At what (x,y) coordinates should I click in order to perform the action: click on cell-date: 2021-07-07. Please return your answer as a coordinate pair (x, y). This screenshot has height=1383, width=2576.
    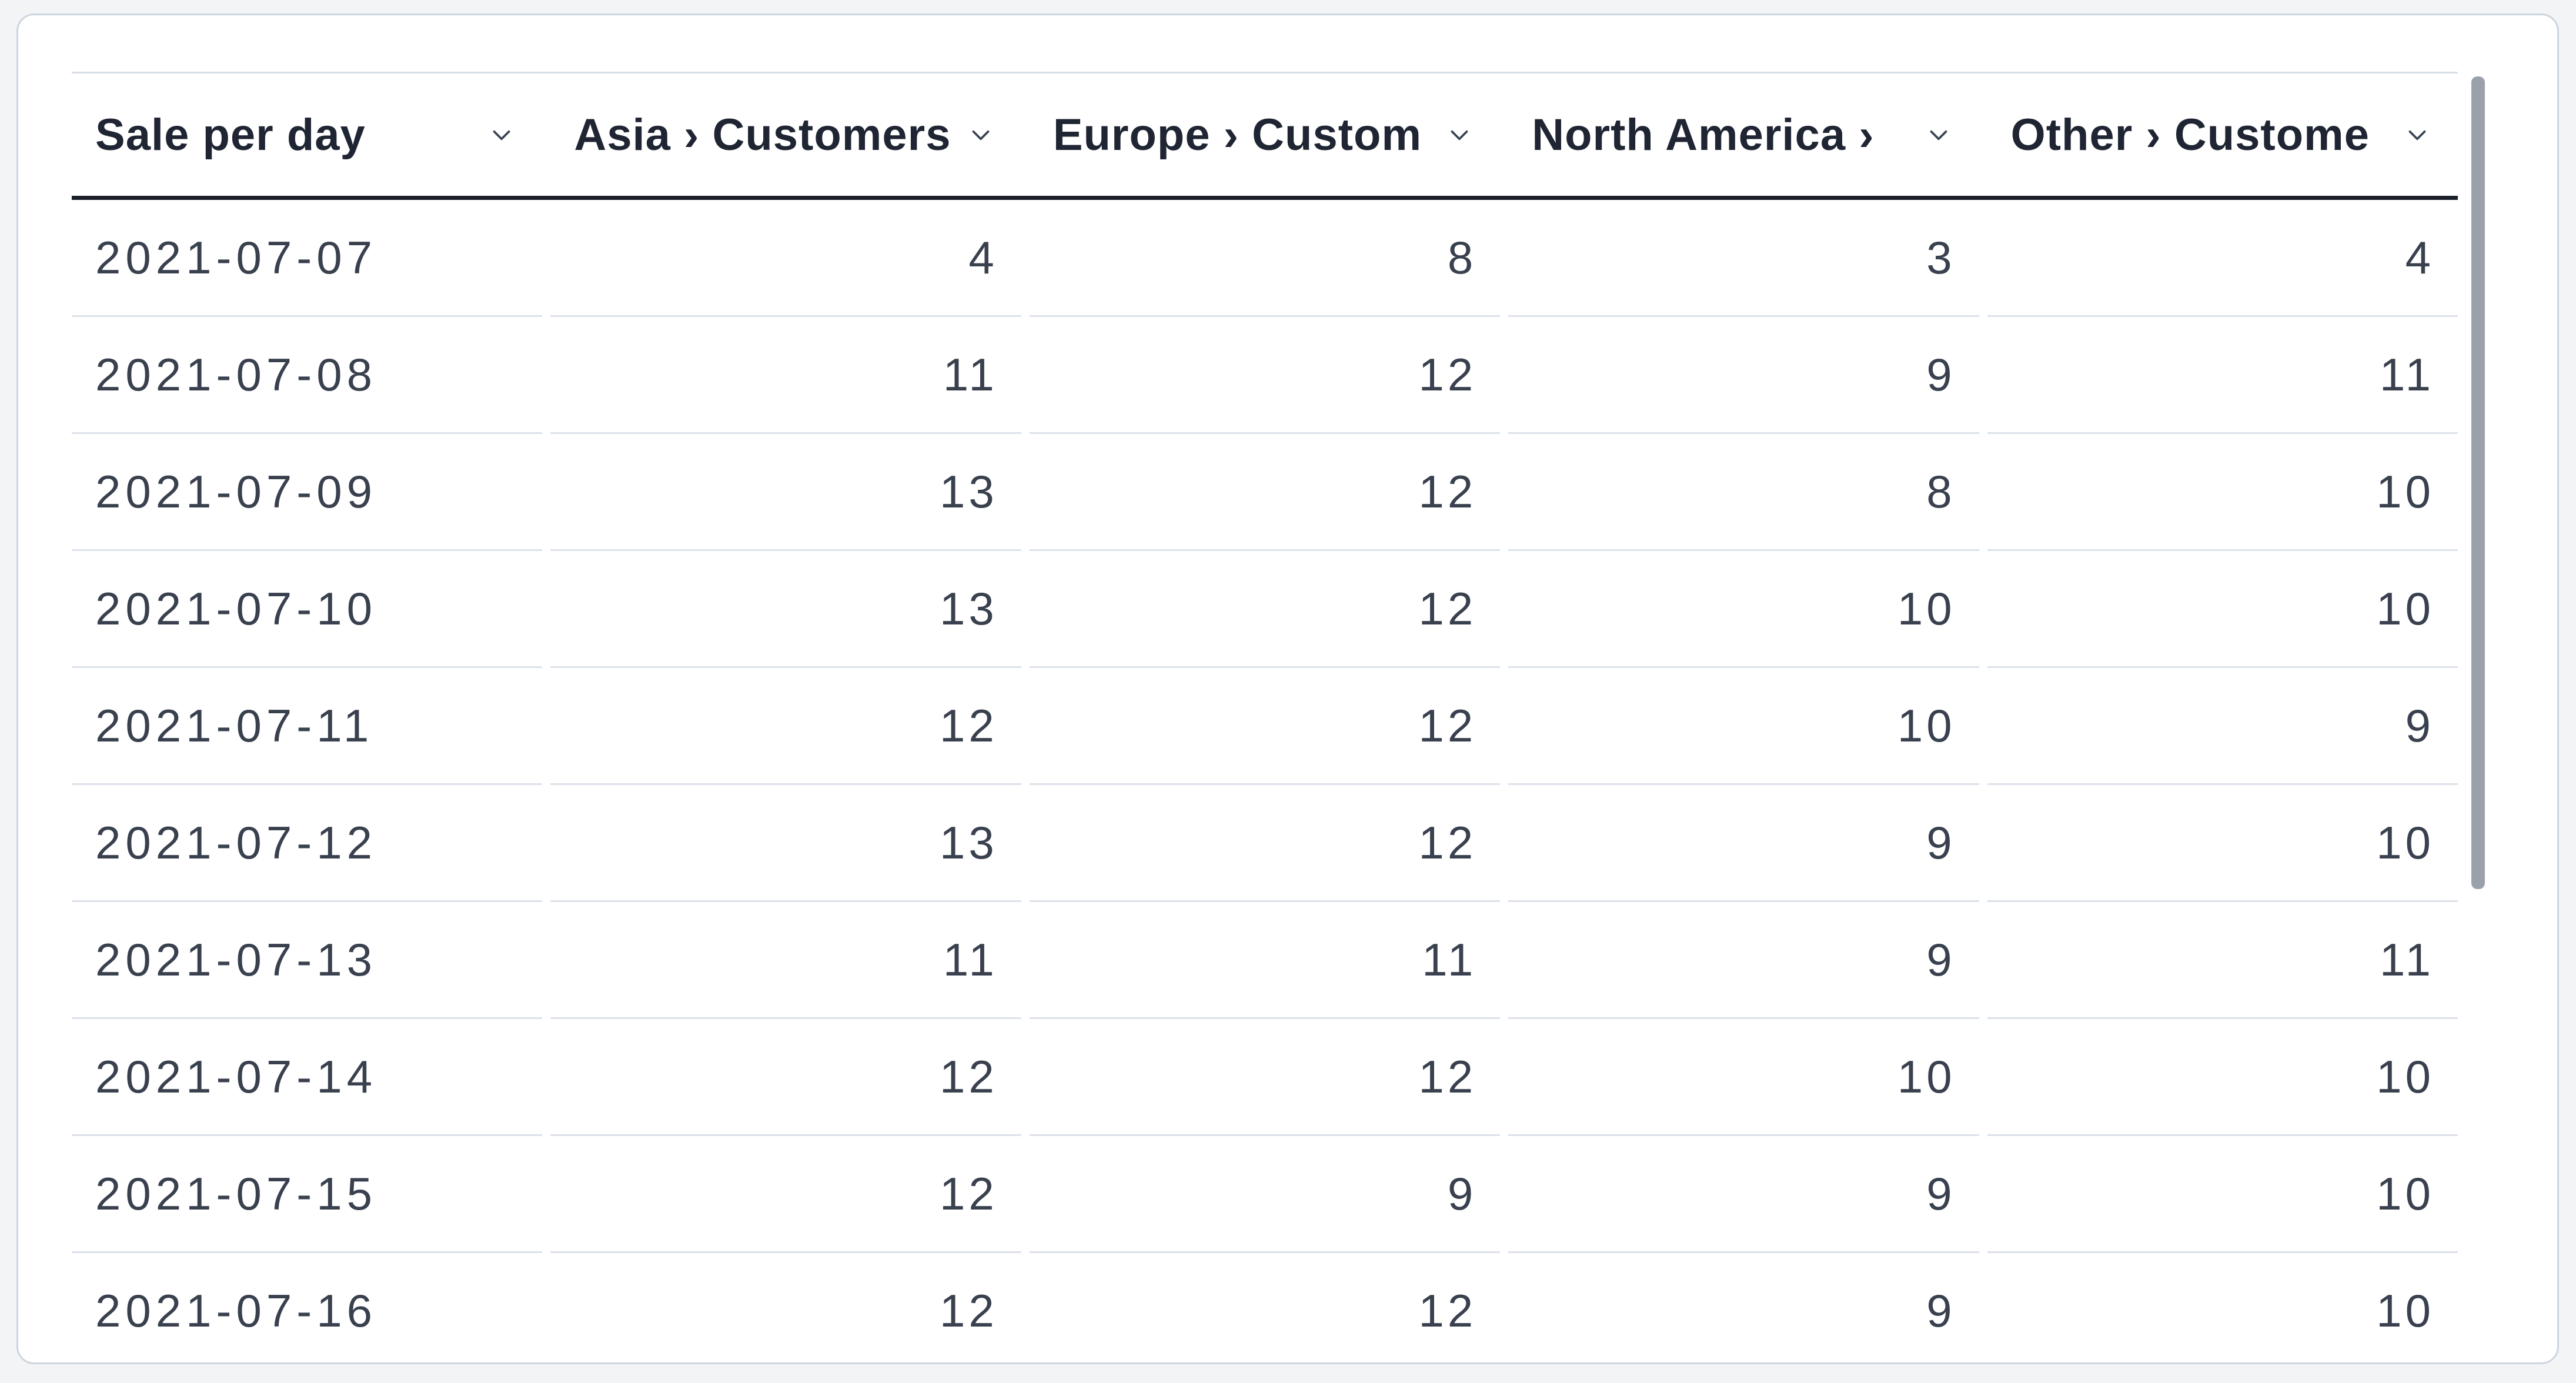
    Looking at the image, I should click on (307, 258).